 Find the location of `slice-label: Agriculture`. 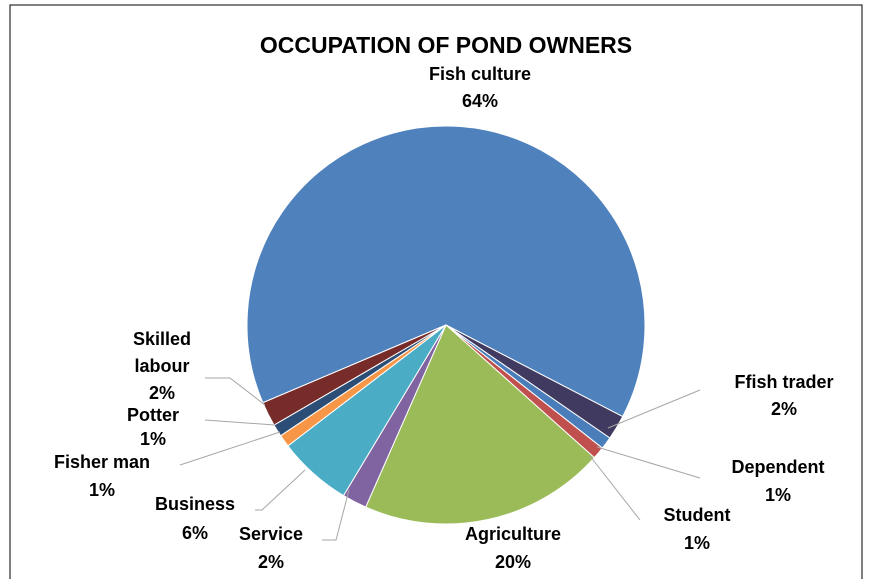

slice-label: Agriculture is located at coordinates (513, 534).